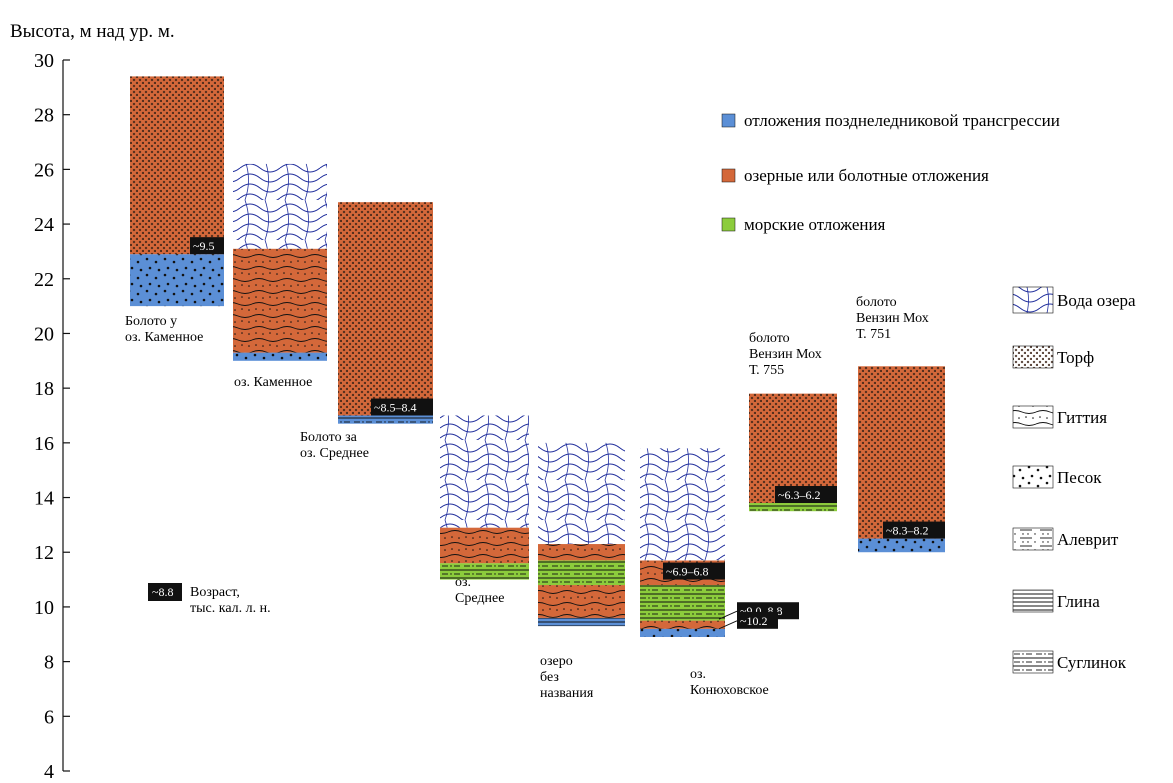  What do you see at coordinates (549, 677) in the screenshot?
I see `column-label: без` at bounding box center [549, 677].